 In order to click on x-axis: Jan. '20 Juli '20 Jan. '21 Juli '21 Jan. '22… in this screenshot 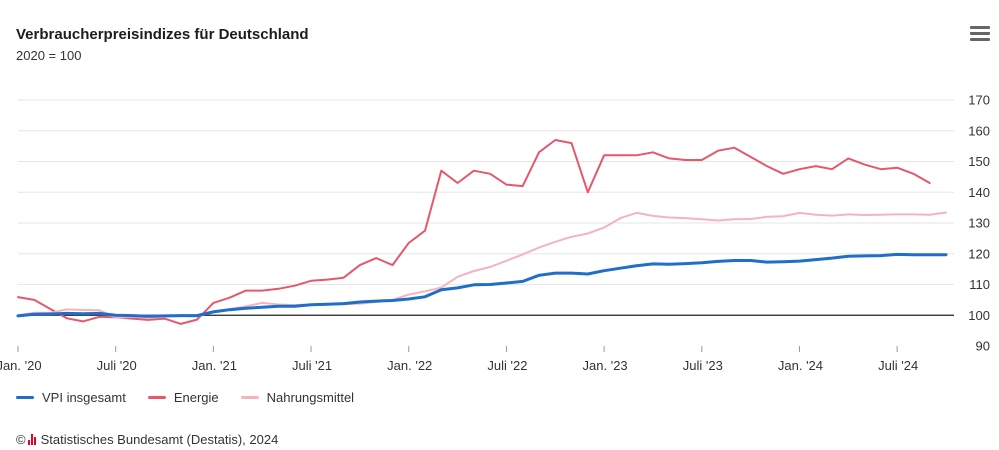, I will do `click(459, 359)`.